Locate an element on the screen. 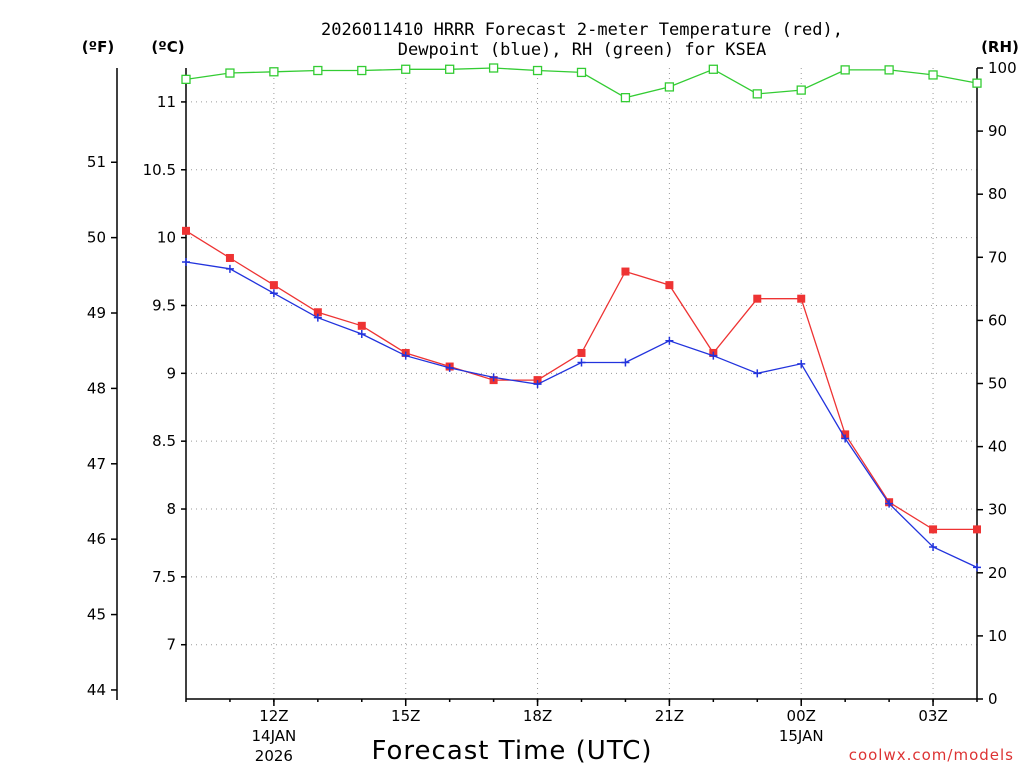 The width and height of the screenshot is (1024, 768). rh-tick-label: 70 is located at coordinates (997, 257).